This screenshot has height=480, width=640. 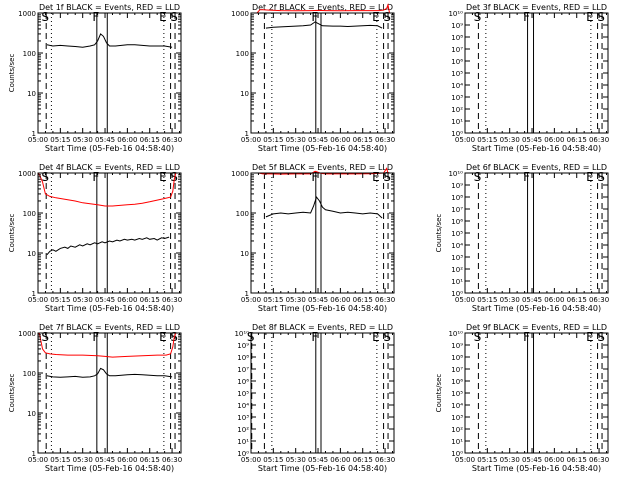 I want to click on panel-title: Det 7f BLACK = Events, RED = LLD, so click(x=109, y=327).